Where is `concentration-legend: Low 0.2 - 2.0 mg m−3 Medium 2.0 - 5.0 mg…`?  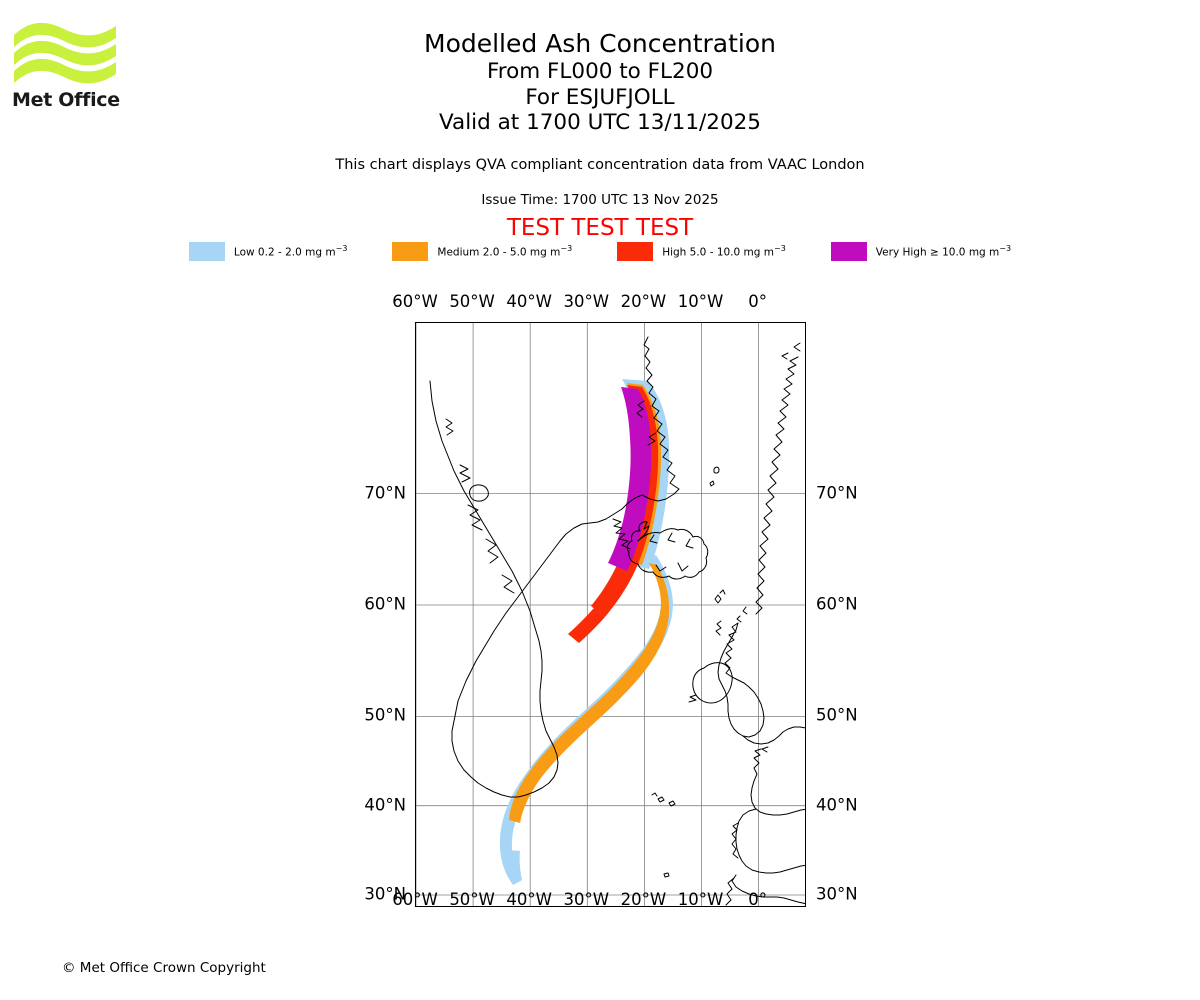 concentration-legend: Low 0.2 - 2.0 mg m−3 Medium 2.0 - 5.0 mg… is located at coordinates (600, 251).